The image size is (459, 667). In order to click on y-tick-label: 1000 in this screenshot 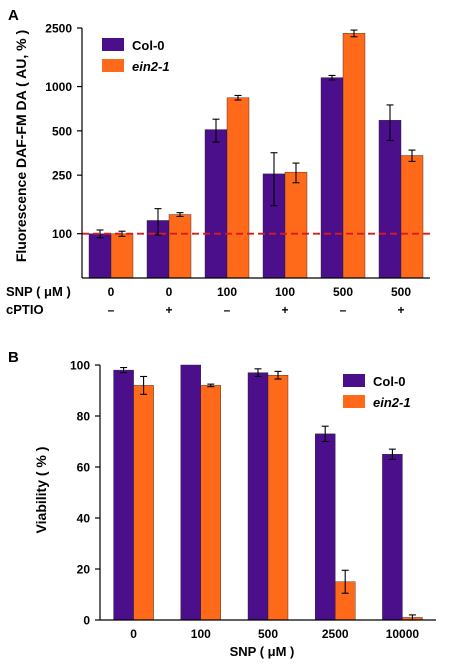, I will do `click(58, 87)`.